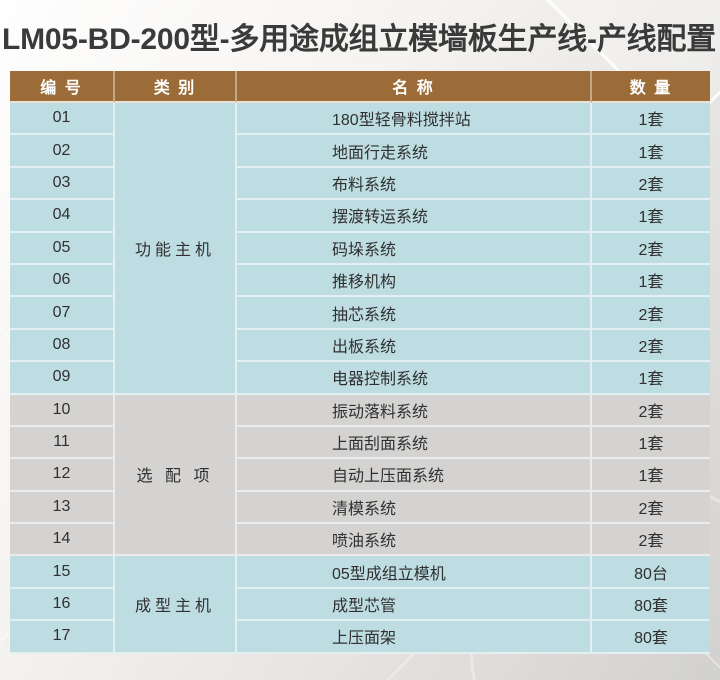  I want to click on row-name-cell: 清模系统, so click(414, 508).